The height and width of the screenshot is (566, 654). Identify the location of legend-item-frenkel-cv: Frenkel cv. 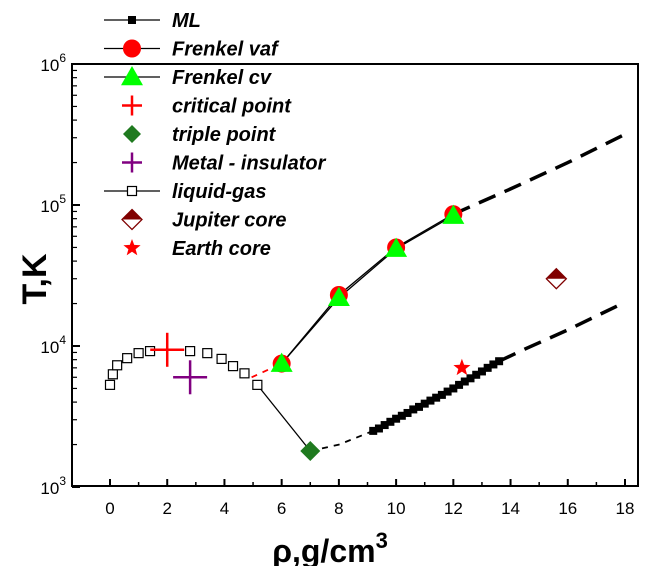
(188, 77).